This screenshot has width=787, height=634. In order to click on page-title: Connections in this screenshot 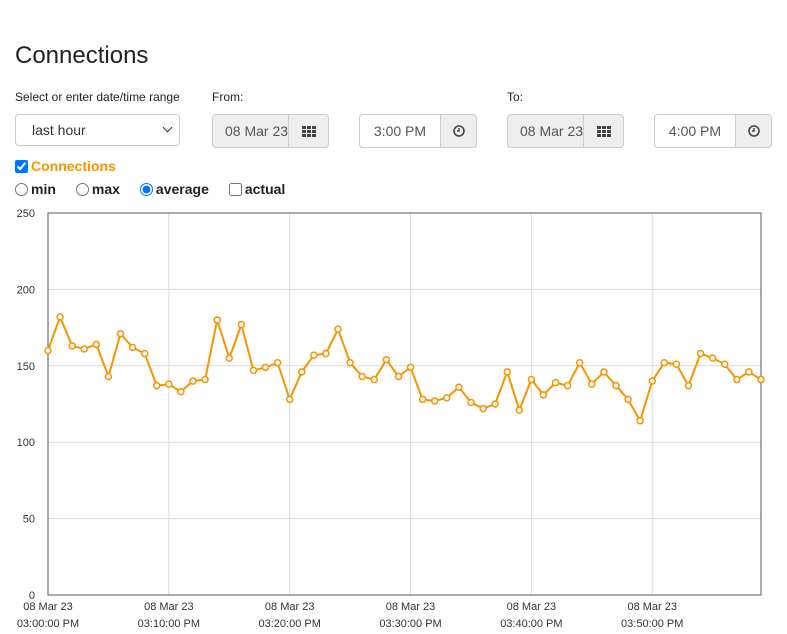, I will do `click(82, 55)`.